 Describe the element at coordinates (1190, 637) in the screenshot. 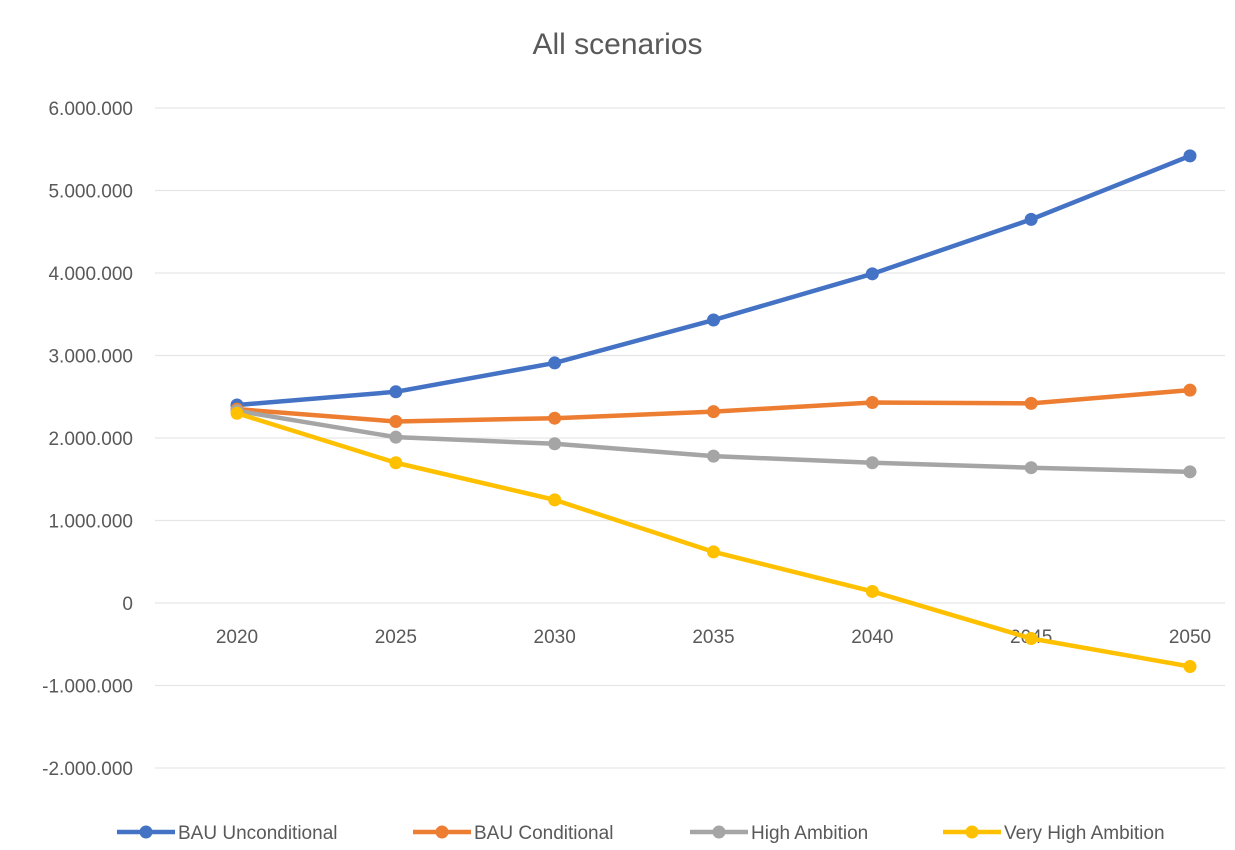

I see `x-tick-label: 2050` at that location.